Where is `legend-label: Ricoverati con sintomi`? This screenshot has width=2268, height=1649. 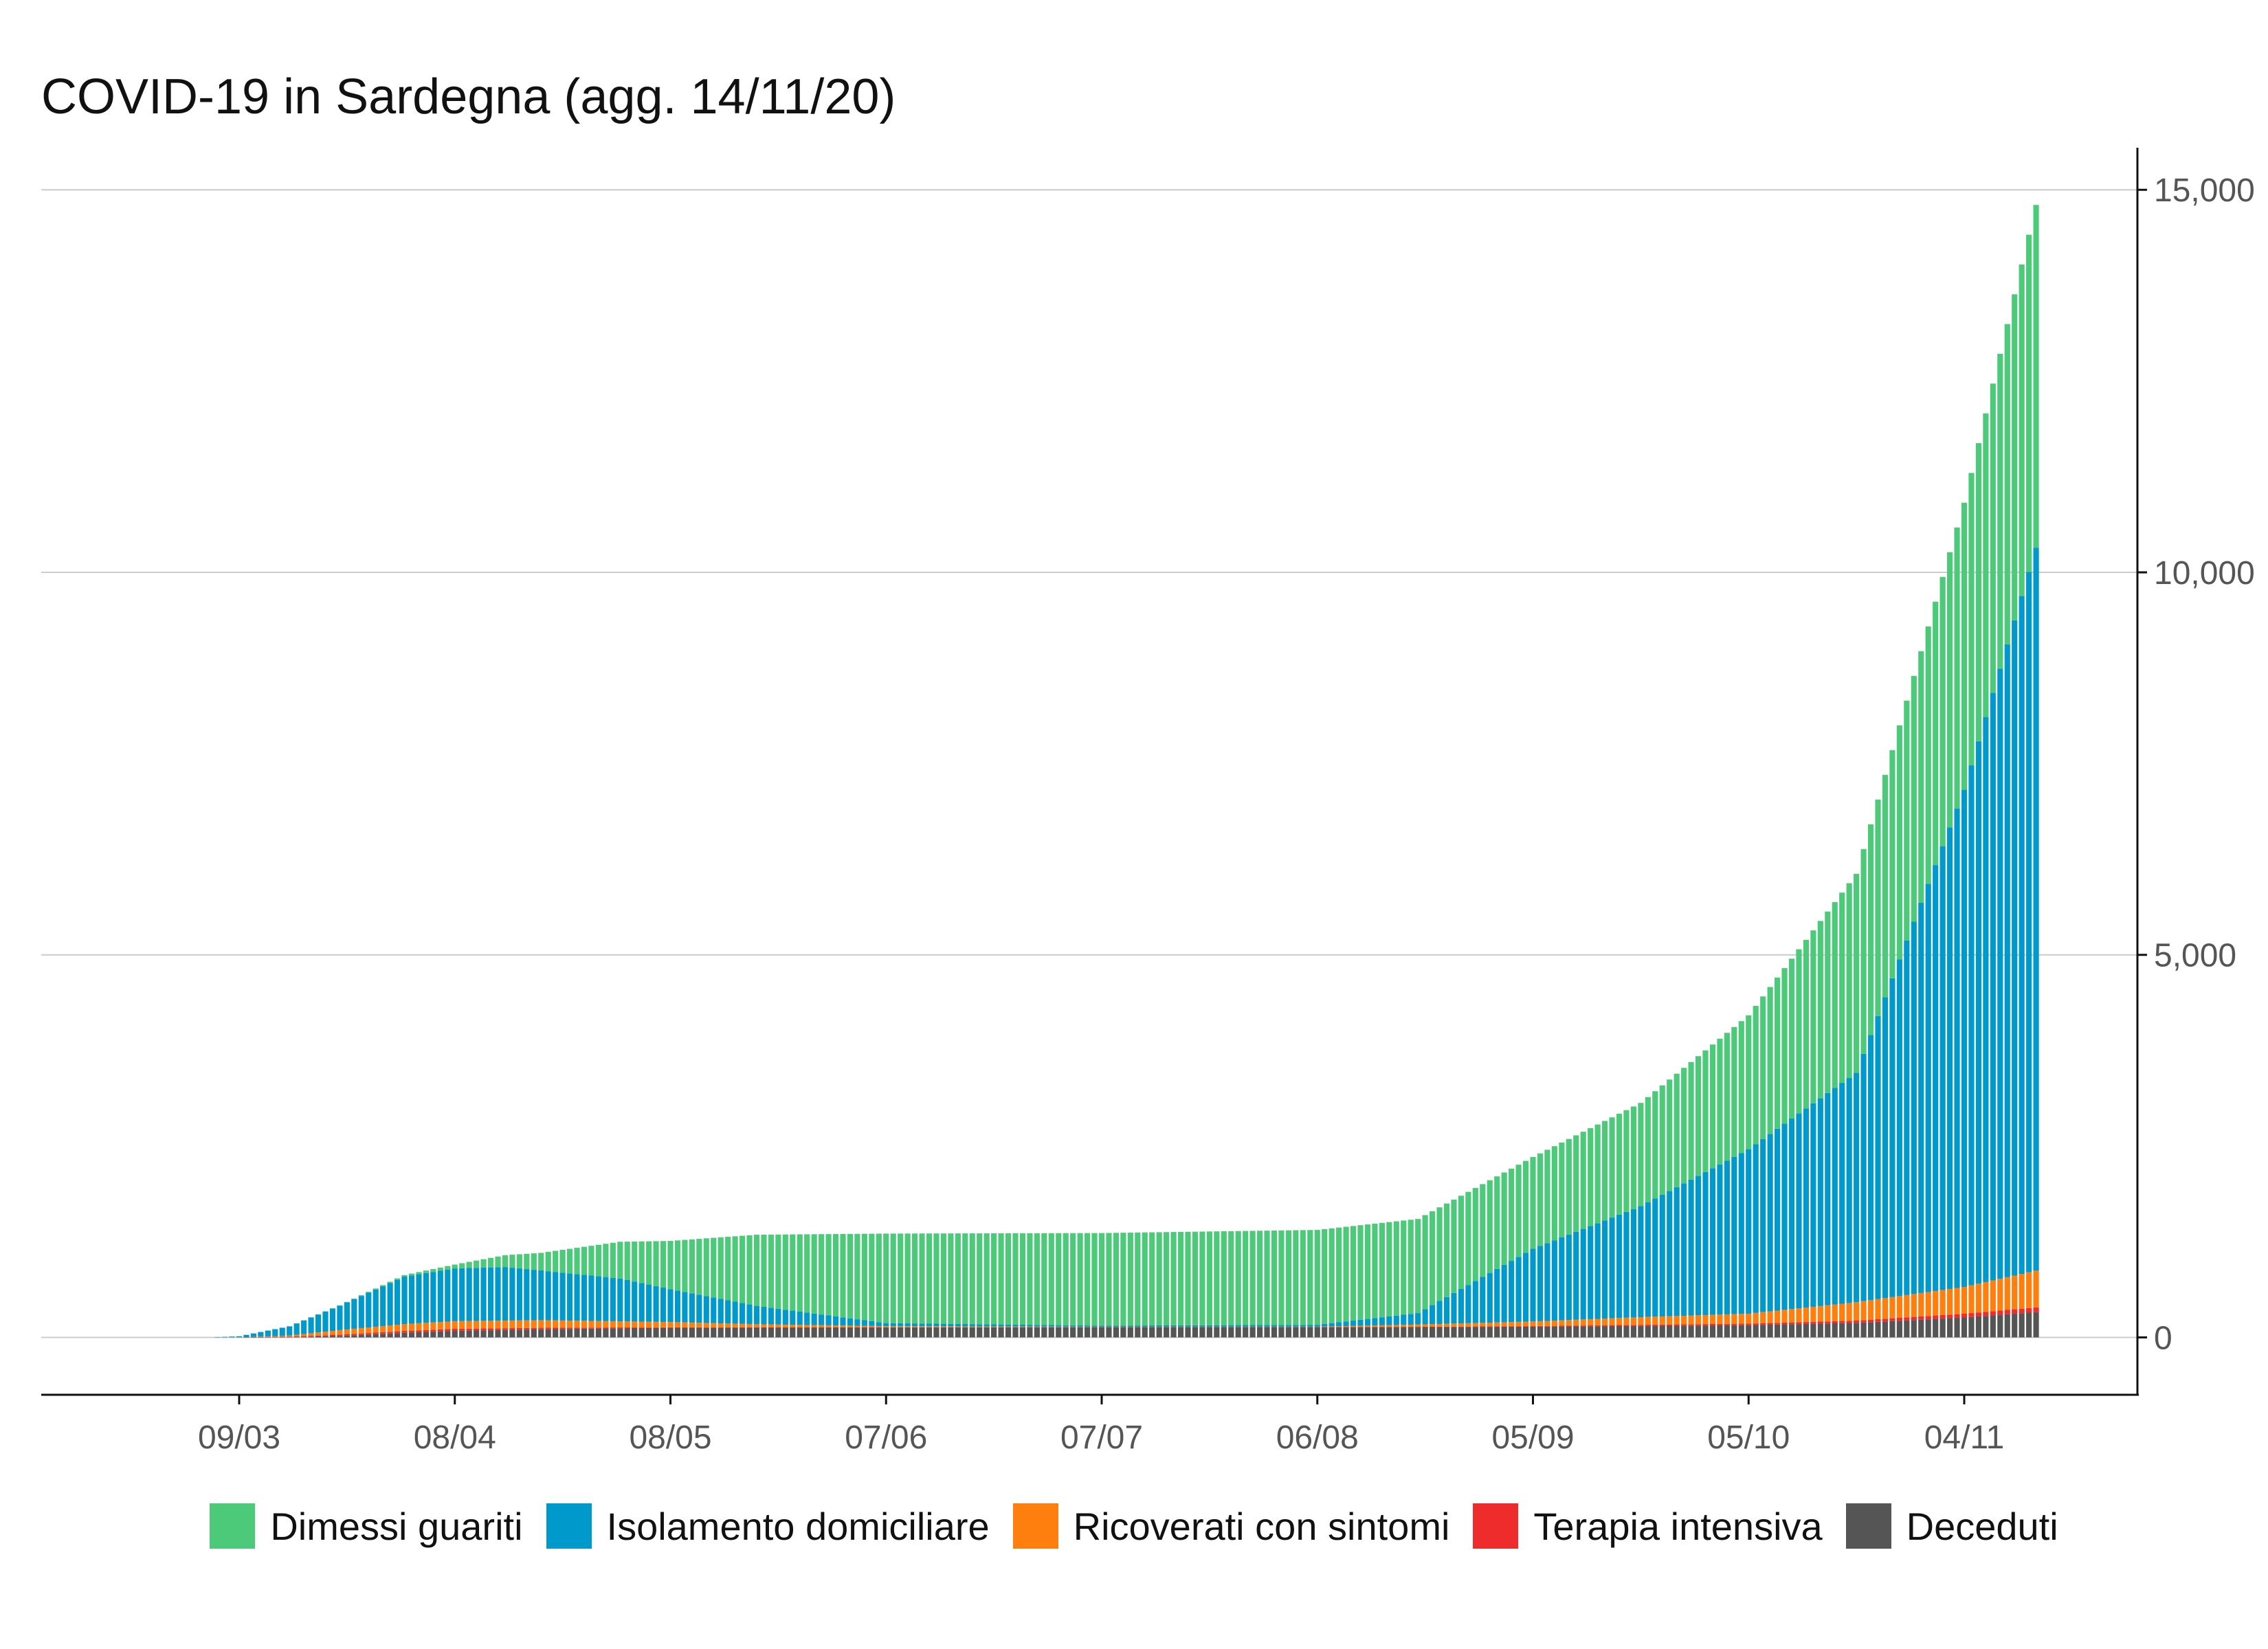 legend-label: Ricoverati con sintomi is located at coordinates (1261, 1526).